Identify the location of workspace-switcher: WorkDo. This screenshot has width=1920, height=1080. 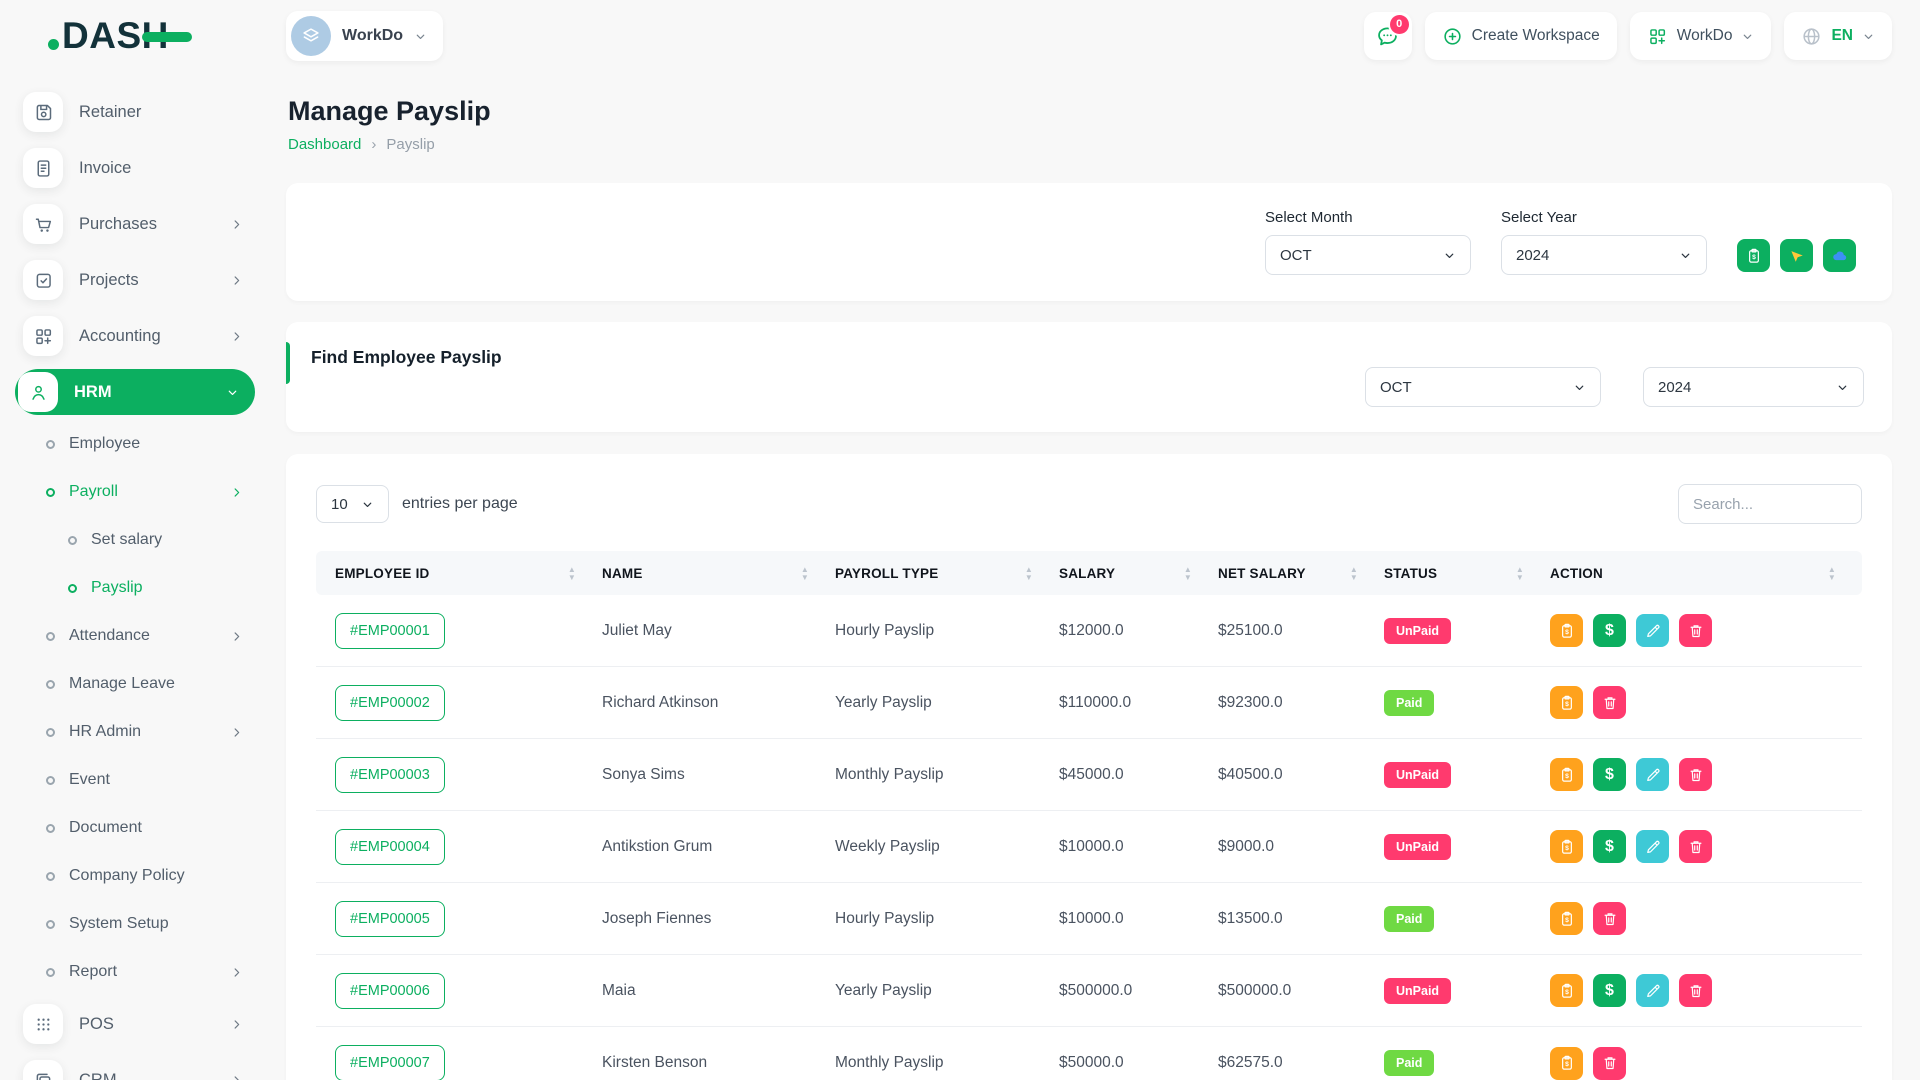
(365, 36).